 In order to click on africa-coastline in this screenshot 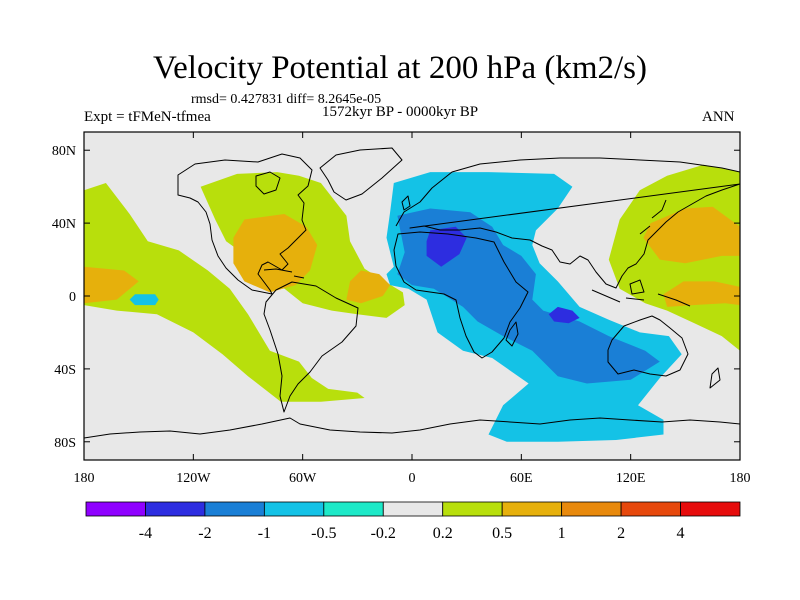, I will do `click(461, 295)`.